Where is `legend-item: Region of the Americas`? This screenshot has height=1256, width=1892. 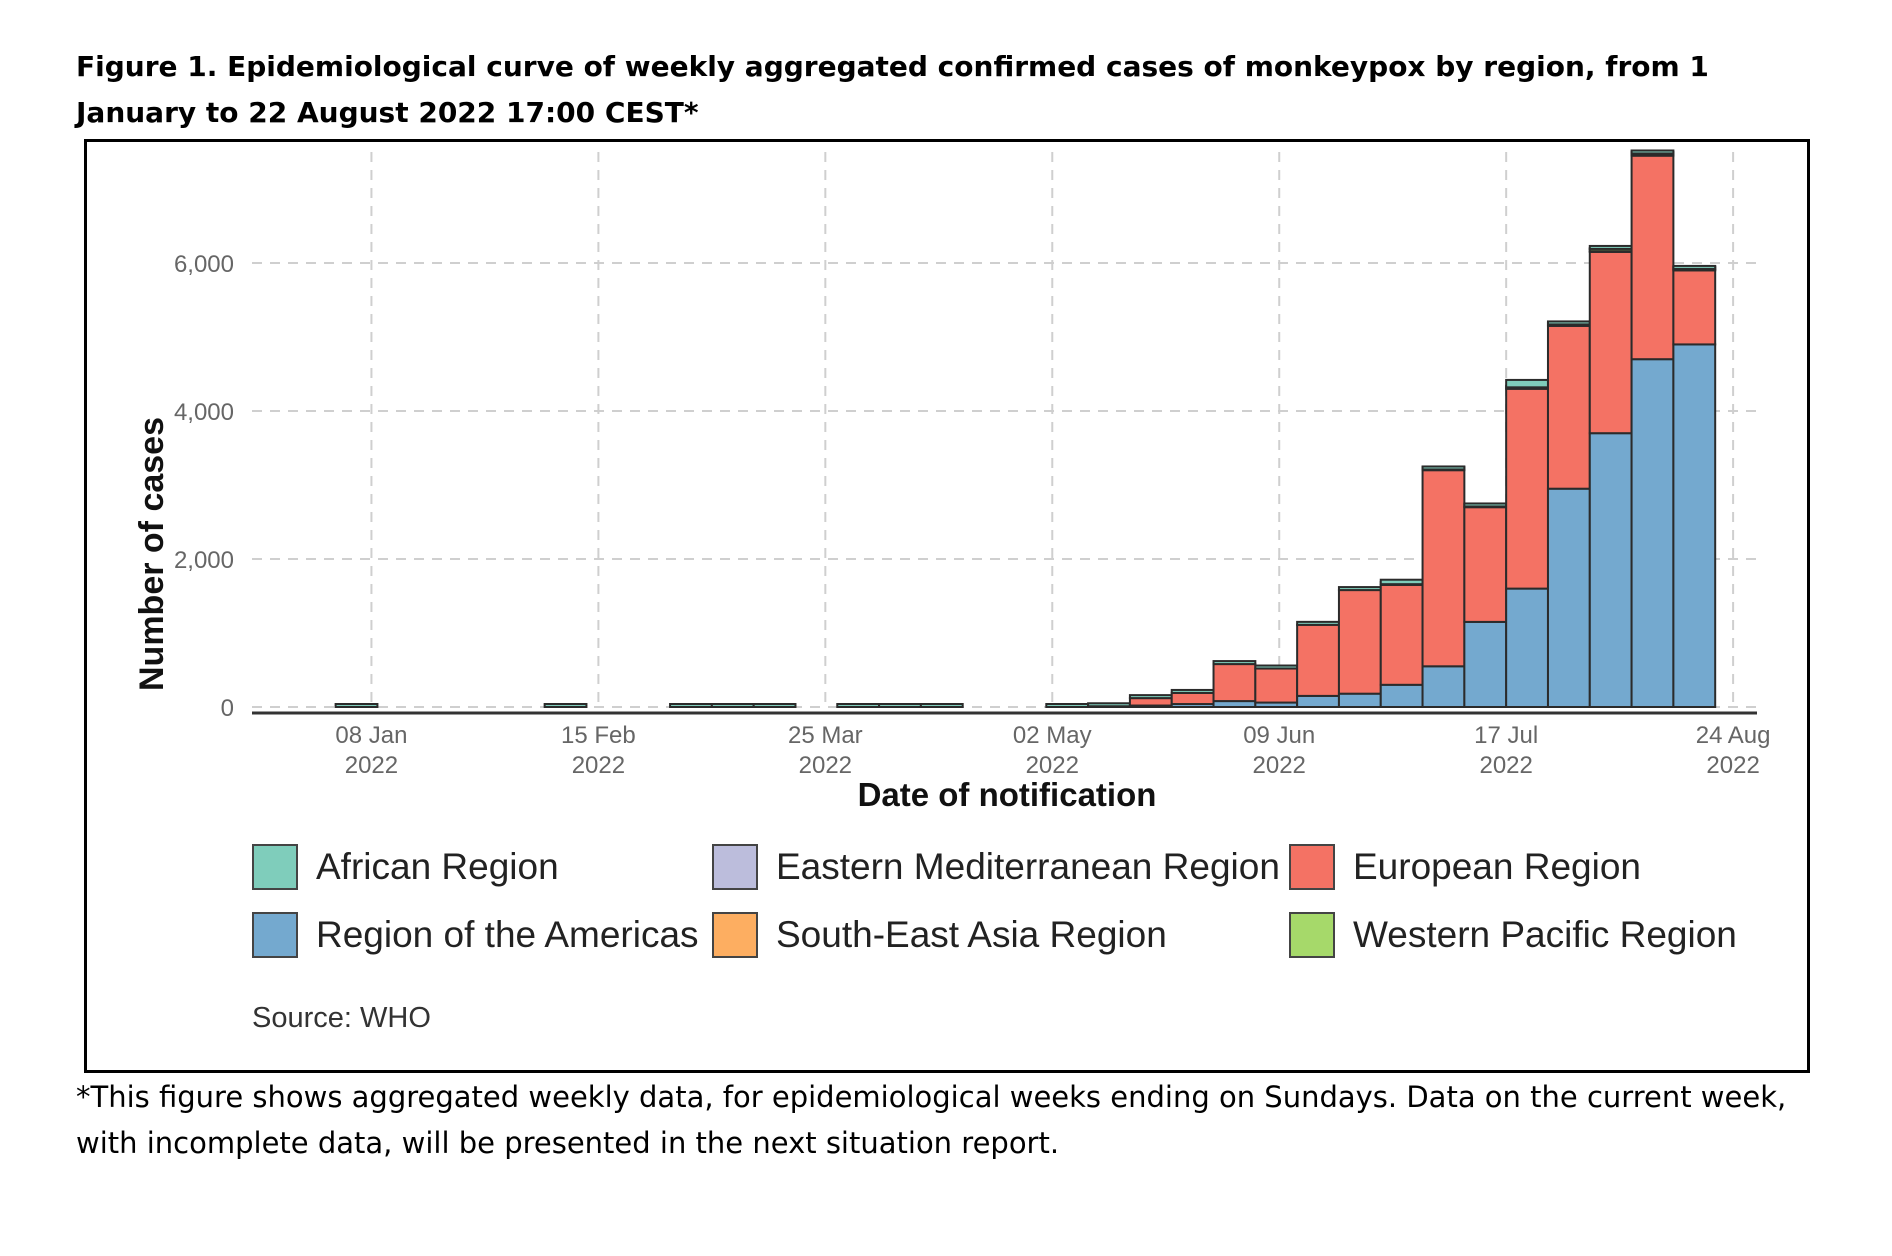
legend-item: Region of the Americas is located at coordinates (475, 935).